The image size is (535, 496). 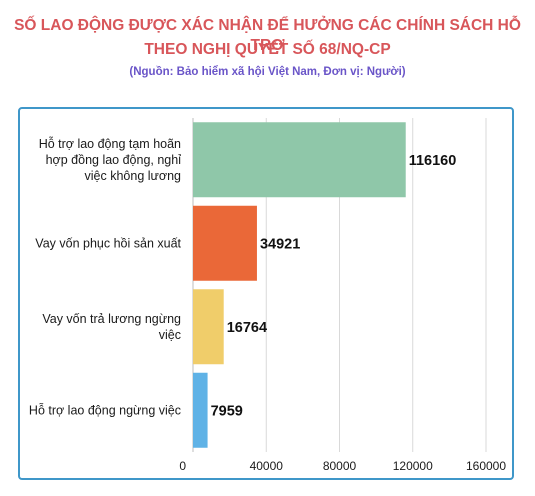 What do you see at coordinates (182, 466) in the screenshot?
I see `x-tick-label: 0` at bounding box center [182, 466].